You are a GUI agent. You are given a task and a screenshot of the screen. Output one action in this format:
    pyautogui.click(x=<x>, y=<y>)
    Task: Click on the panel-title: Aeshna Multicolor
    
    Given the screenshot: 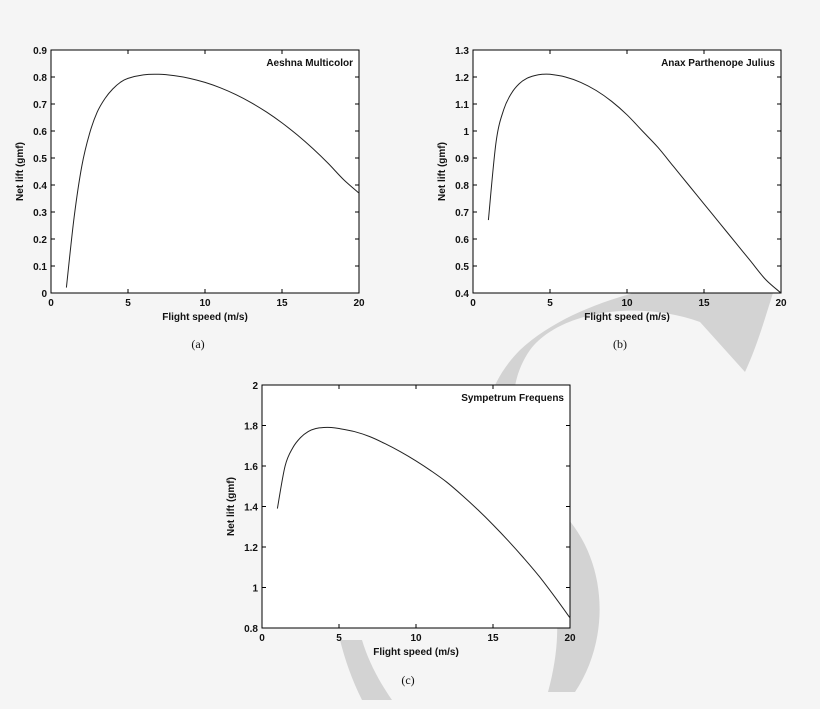 What is the action you would take?
    pyautogui.click(x=309, y=63)
    